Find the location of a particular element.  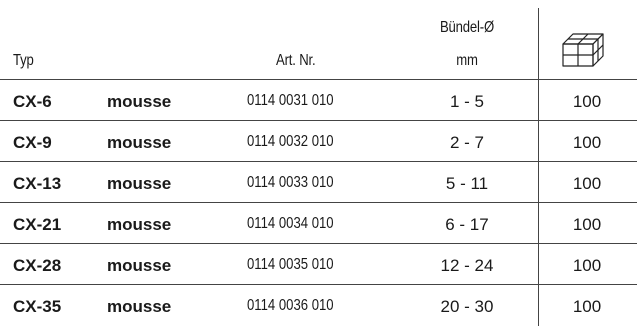

cell-diameter: 1 - 5 is located at coordinates (467, 101).